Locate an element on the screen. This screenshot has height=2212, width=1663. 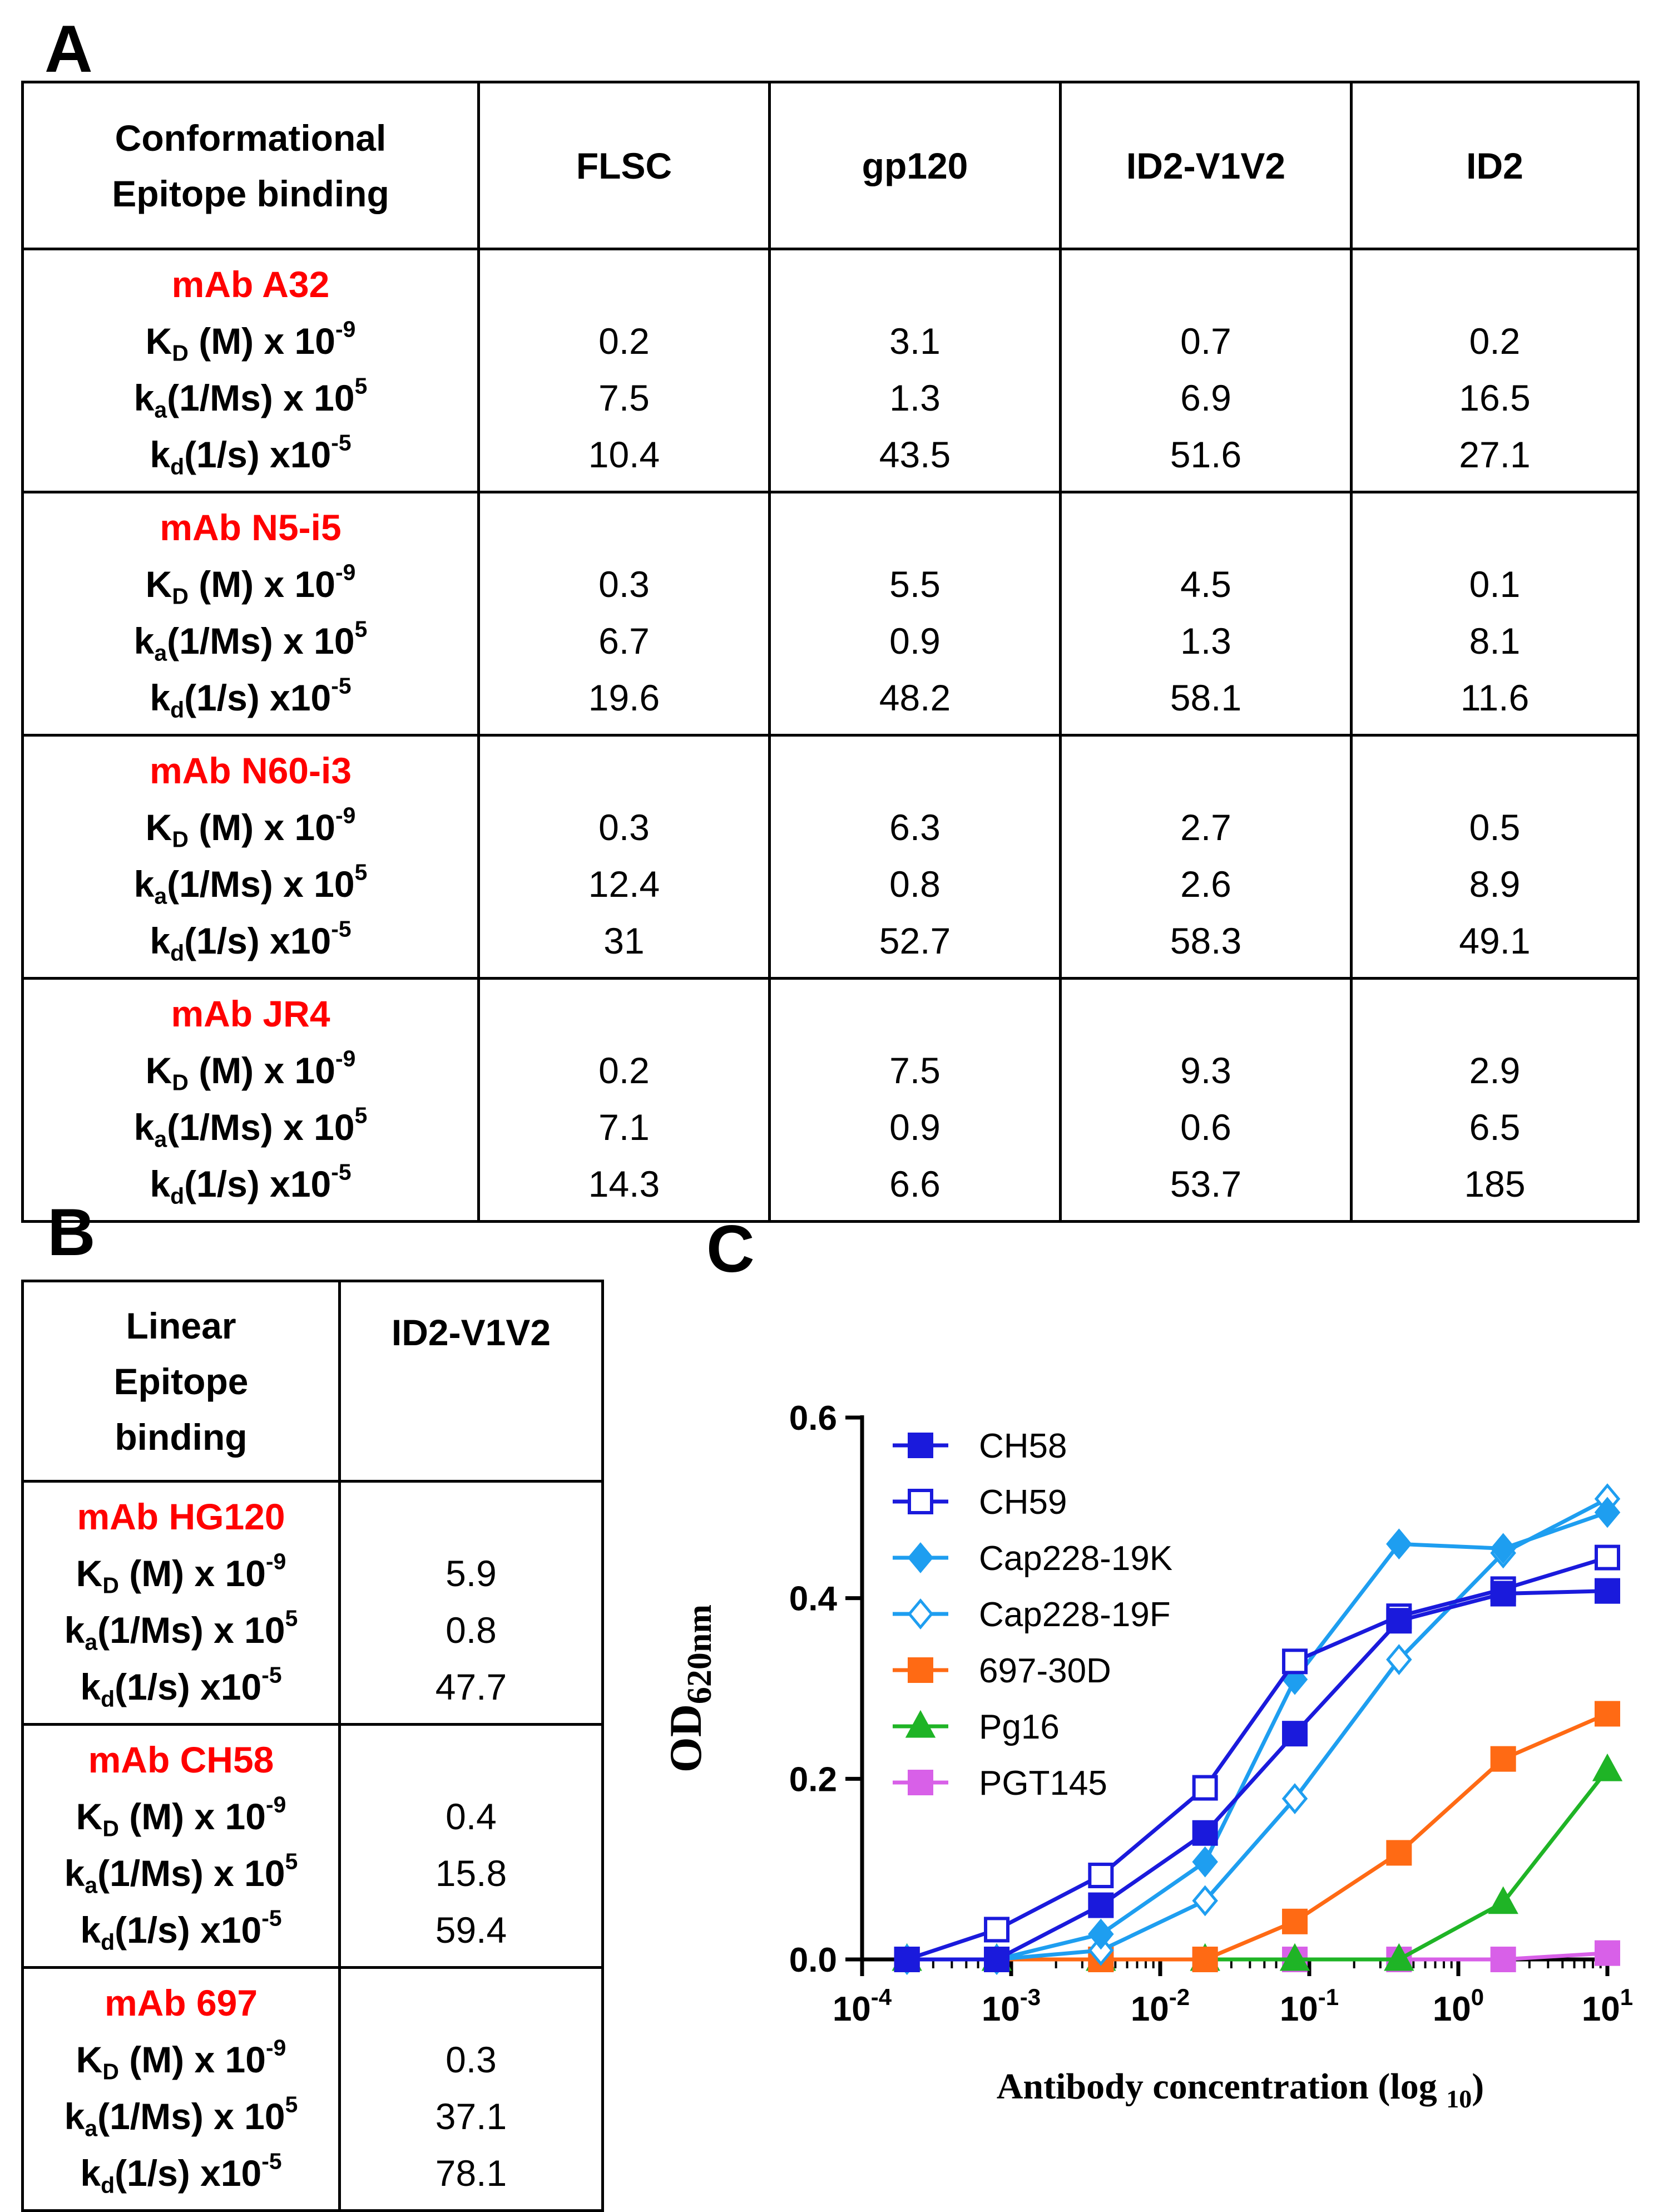
metric-sup: -9 is located at coordinates (346, 1058).